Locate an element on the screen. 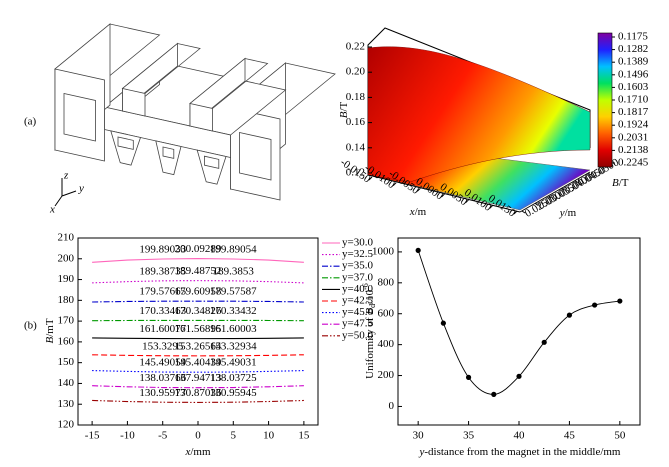 The height and width of the screenshot is (467, 669). y-axis-label: y/m is located at coordinates (568, 213).